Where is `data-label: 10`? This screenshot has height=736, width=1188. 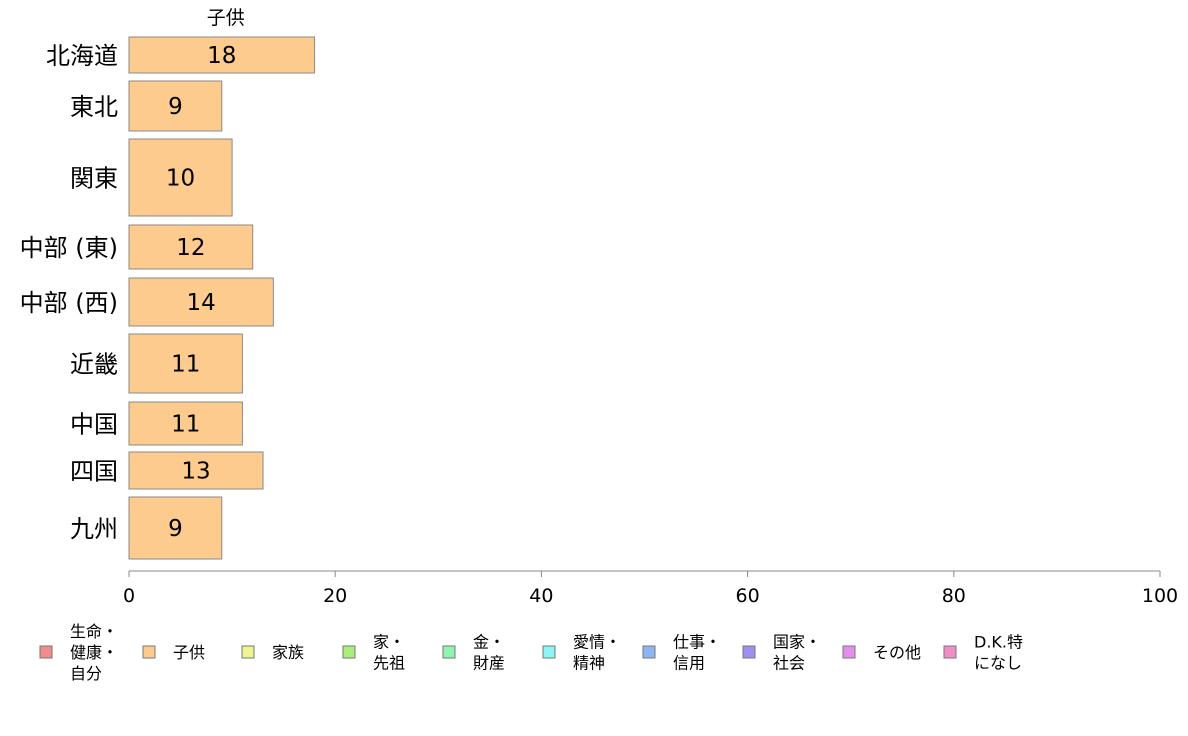
data-label: 10 is located at coordinates (180, 179).